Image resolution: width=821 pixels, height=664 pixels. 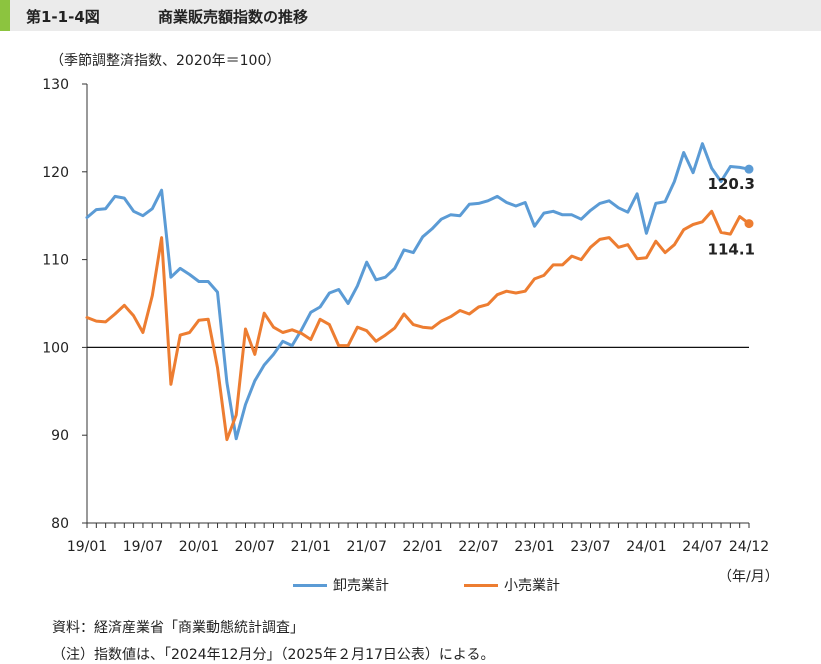 I want to click on x-tick-label-23-01: 23/01, so click(x=534, y=547).